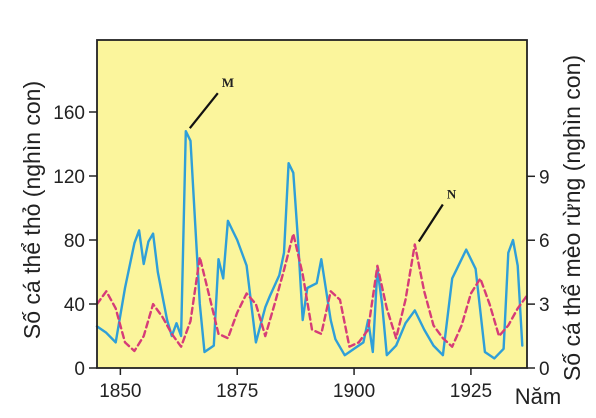 This screenshot has height=418, width=596. What do you see at coordinates (69, 177) in the screenshot?
I see `y-left-tick-label: 120` at bounding box center [69, 177].